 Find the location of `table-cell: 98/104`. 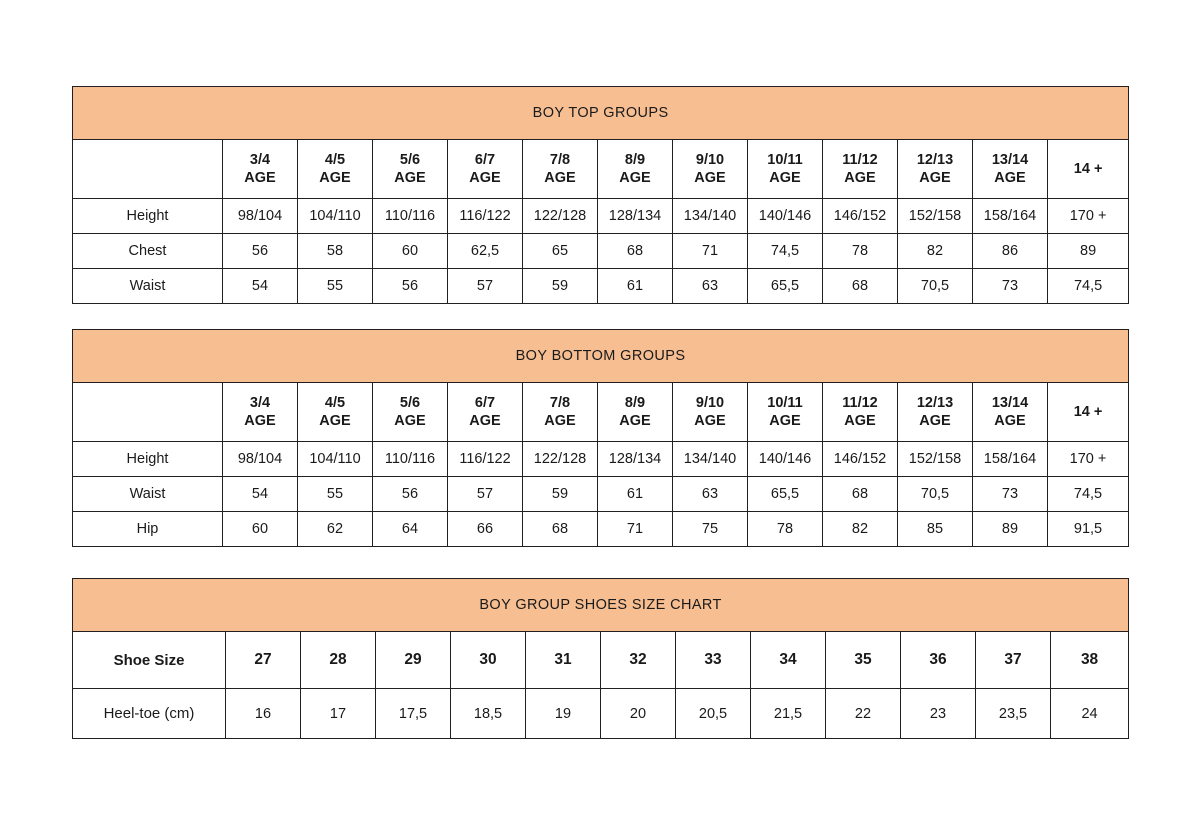

table-cell: 98/104 is located at coordinates (260, 216).